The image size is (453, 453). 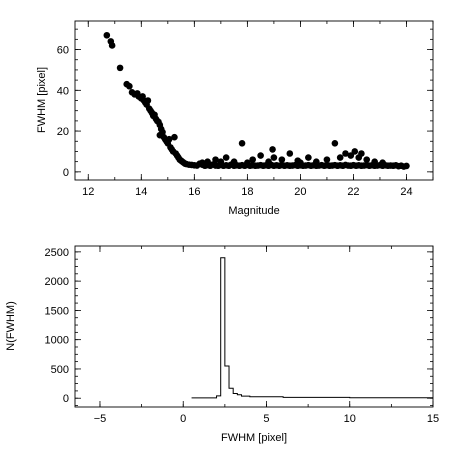 I want to click on histogram-y-tick-label: 0, so click(x=66, y=399).